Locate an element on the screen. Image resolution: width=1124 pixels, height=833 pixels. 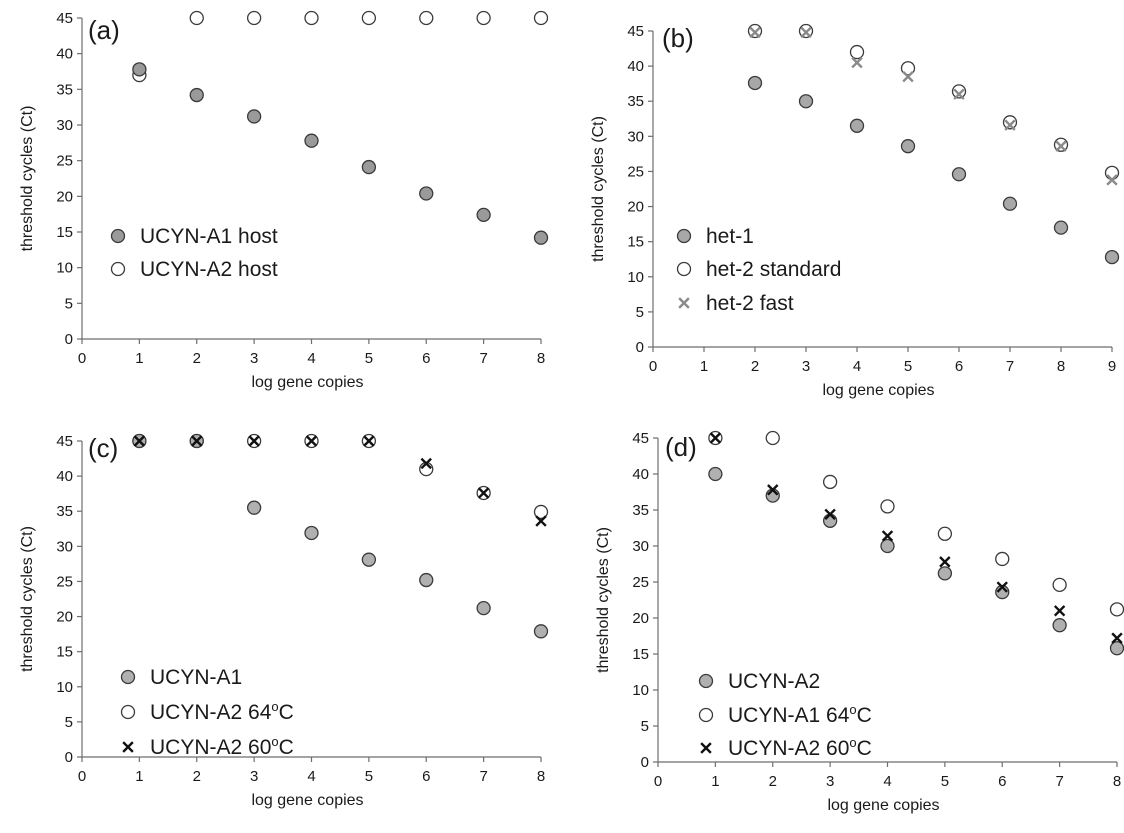
panel-label: (c) is located at coordinates (103, 448).